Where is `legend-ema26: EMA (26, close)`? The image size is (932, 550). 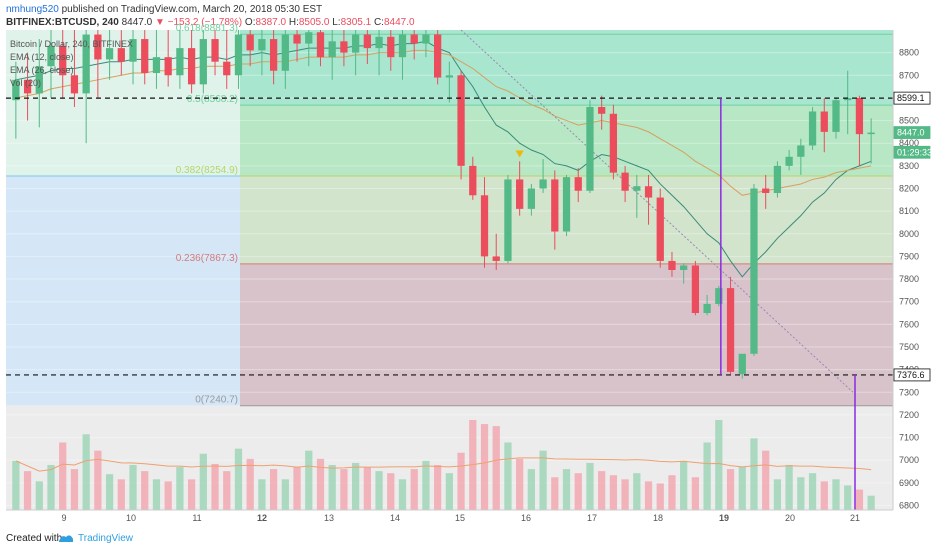 legend-ema26: EMA (26, close) is located at coordinates (42, 70).